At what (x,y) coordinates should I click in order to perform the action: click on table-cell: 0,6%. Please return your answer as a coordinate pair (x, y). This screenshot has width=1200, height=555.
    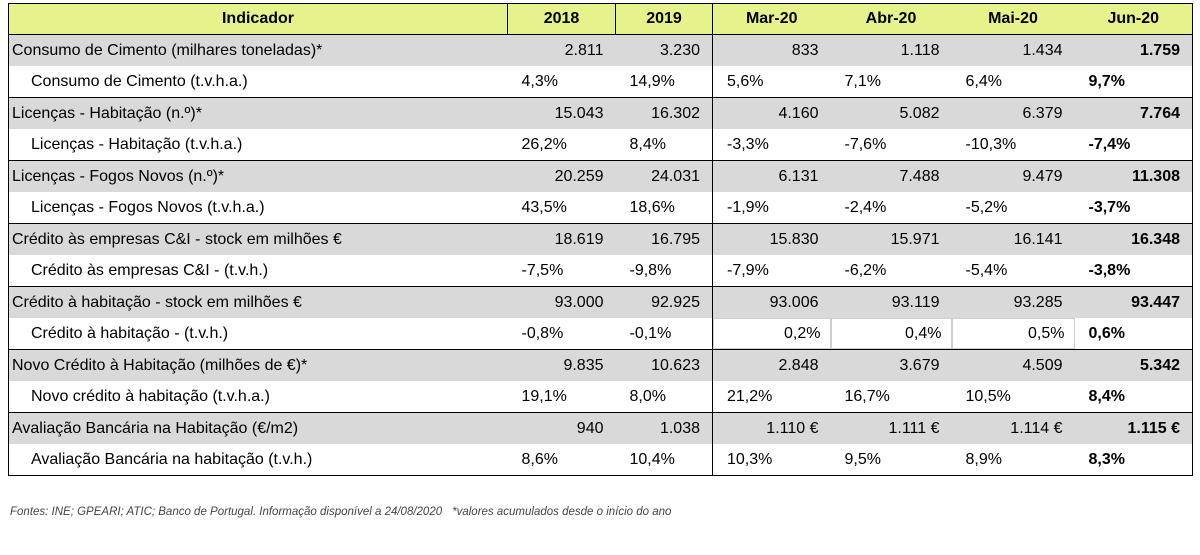
    Looking at the image, I should click on (1133, 334).